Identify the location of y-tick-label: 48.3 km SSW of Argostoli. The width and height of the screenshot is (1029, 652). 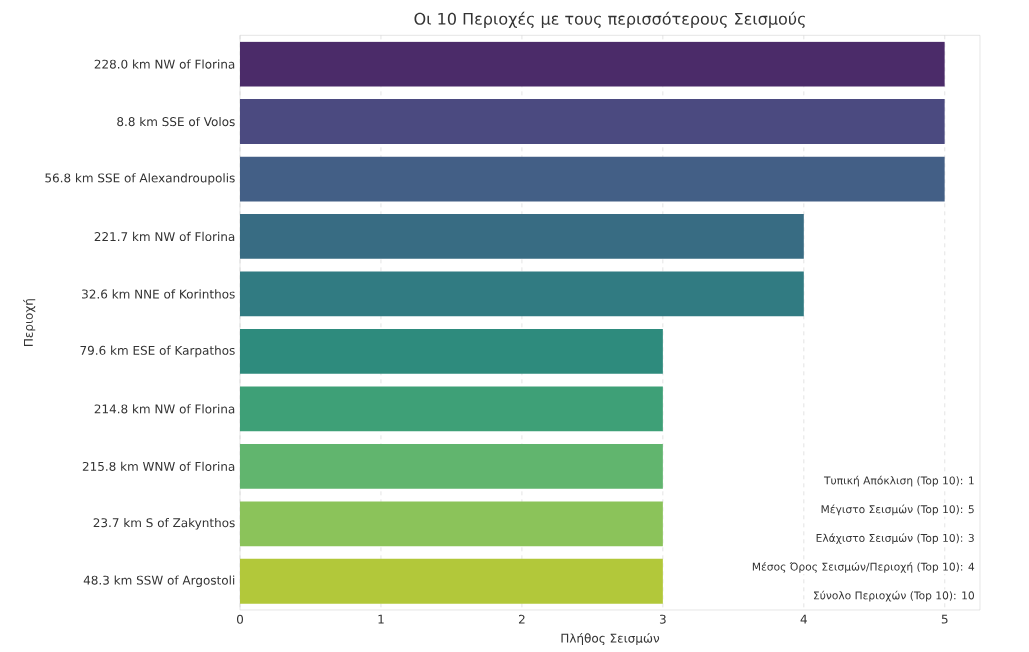
(159, 581).